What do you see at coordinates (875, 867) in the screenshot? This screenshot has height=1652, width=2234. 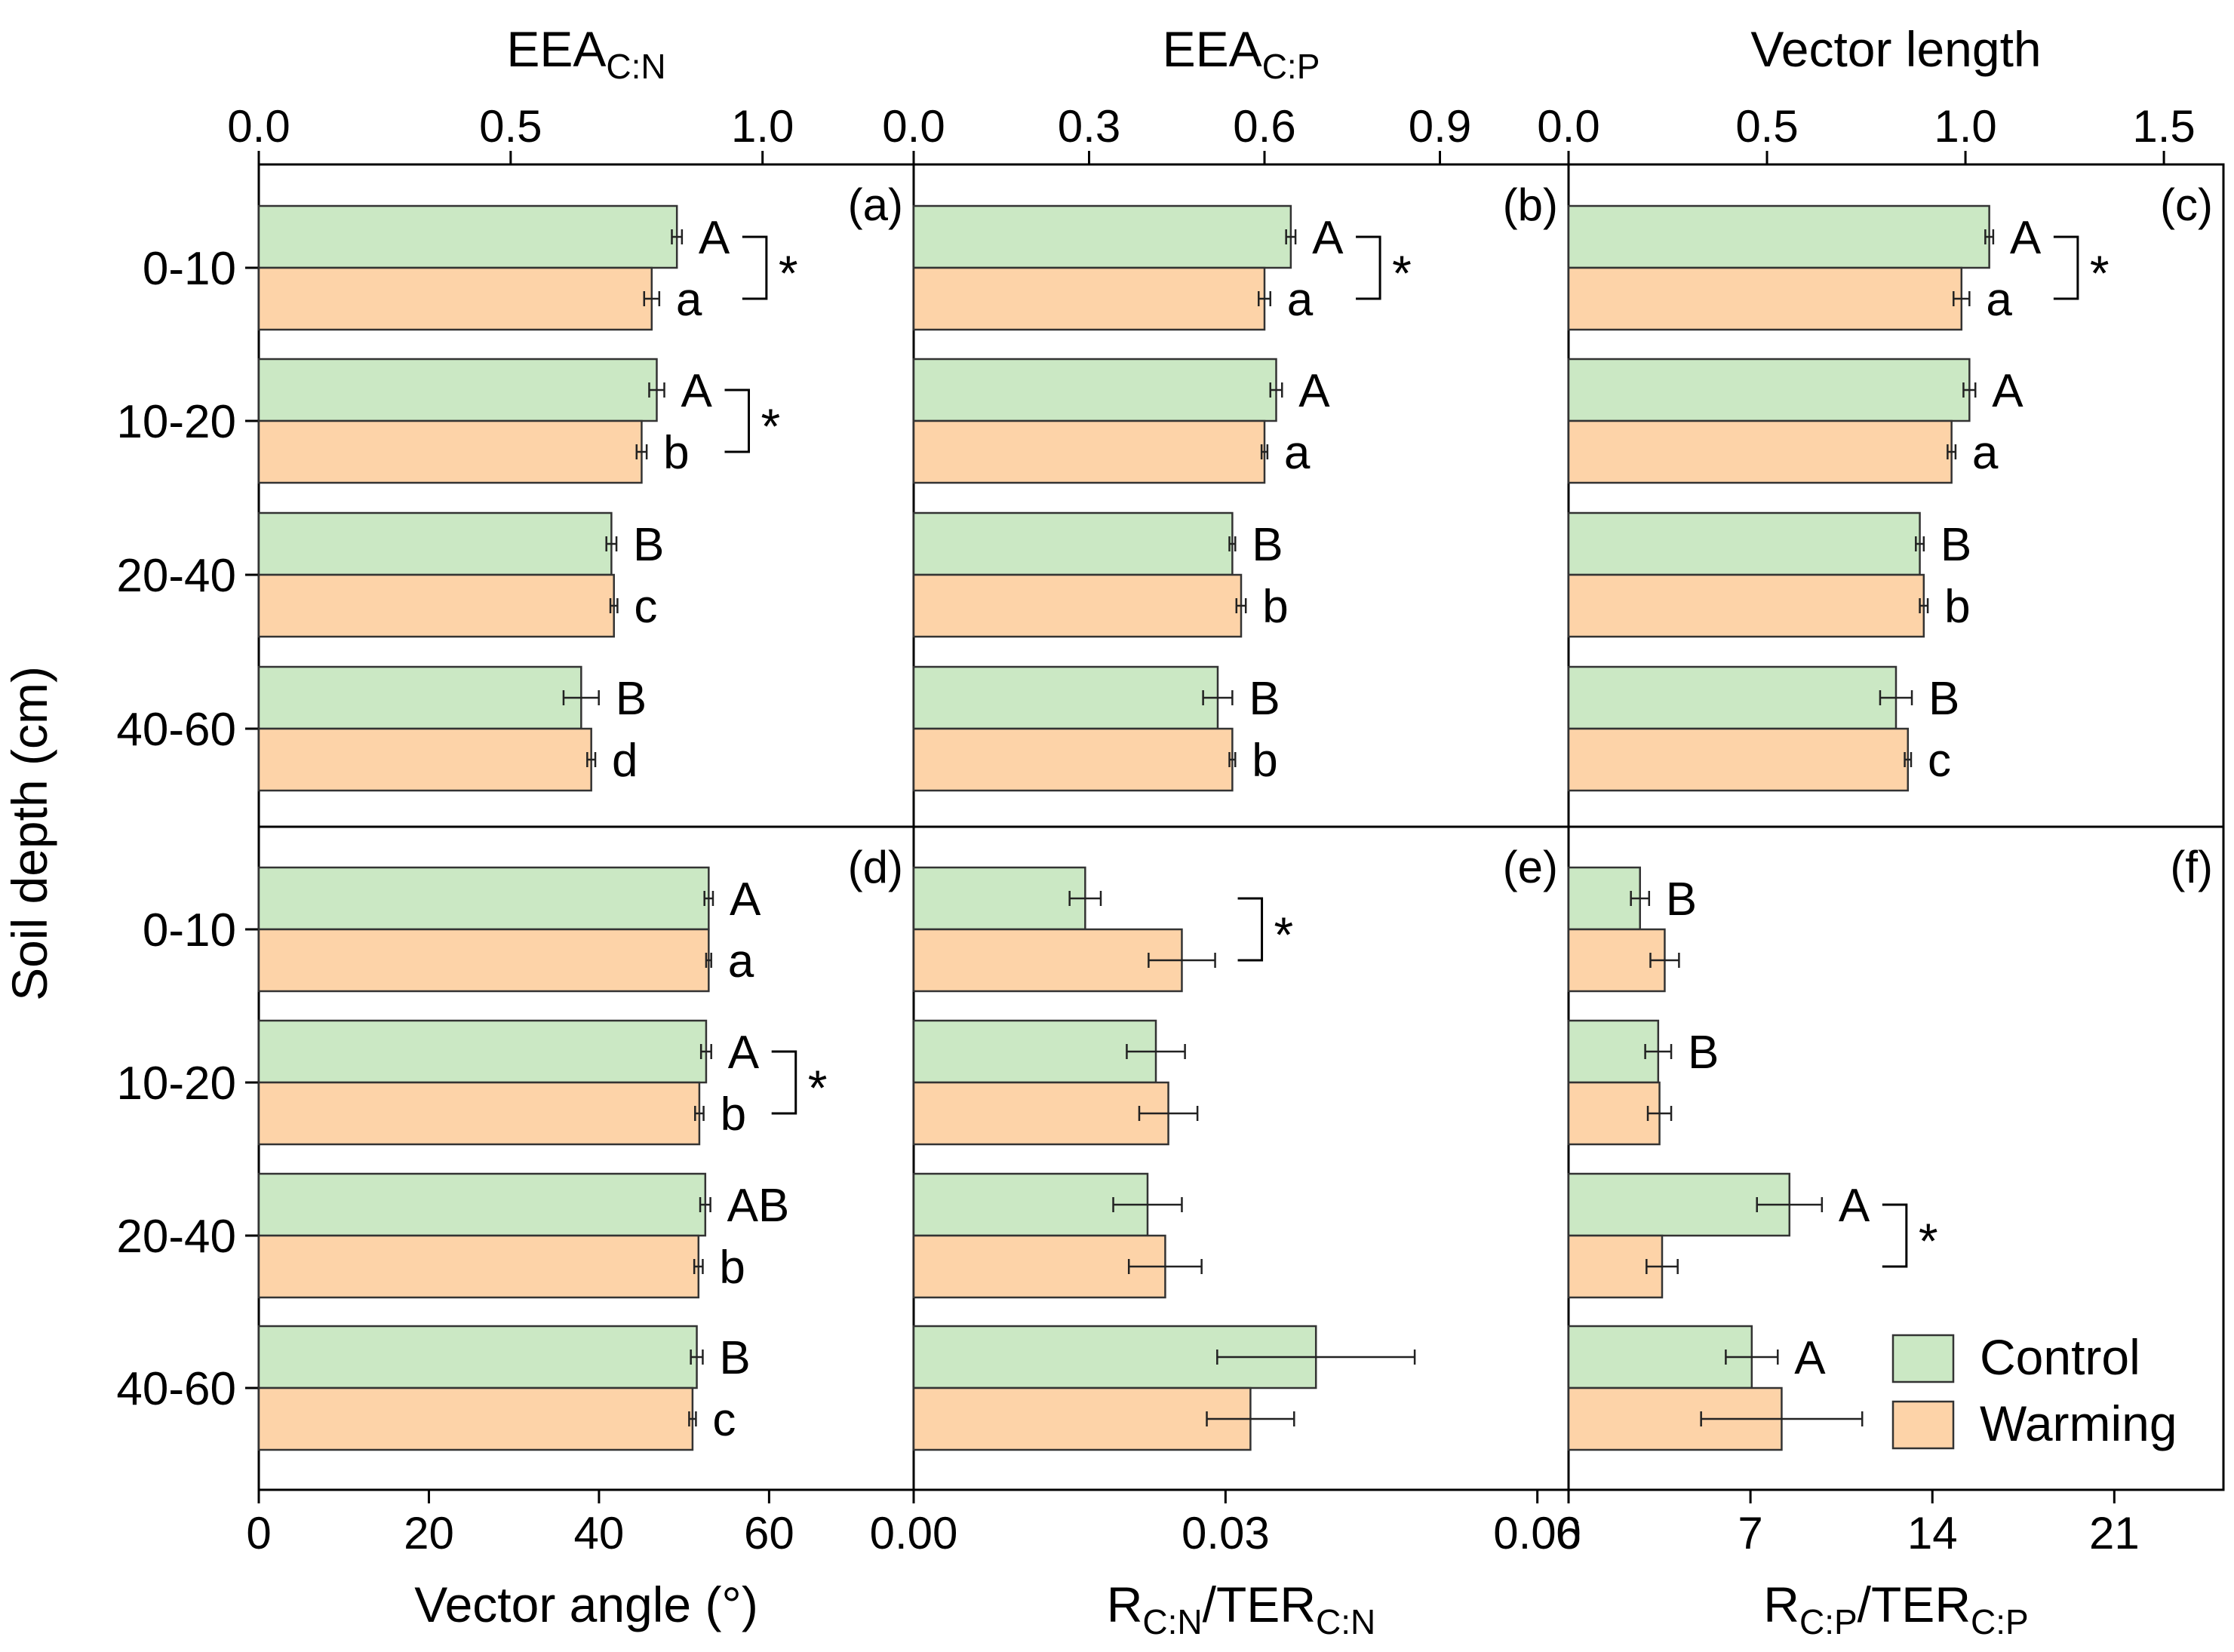 I see `panel-label: (d)` at bounding box center [875, 867].